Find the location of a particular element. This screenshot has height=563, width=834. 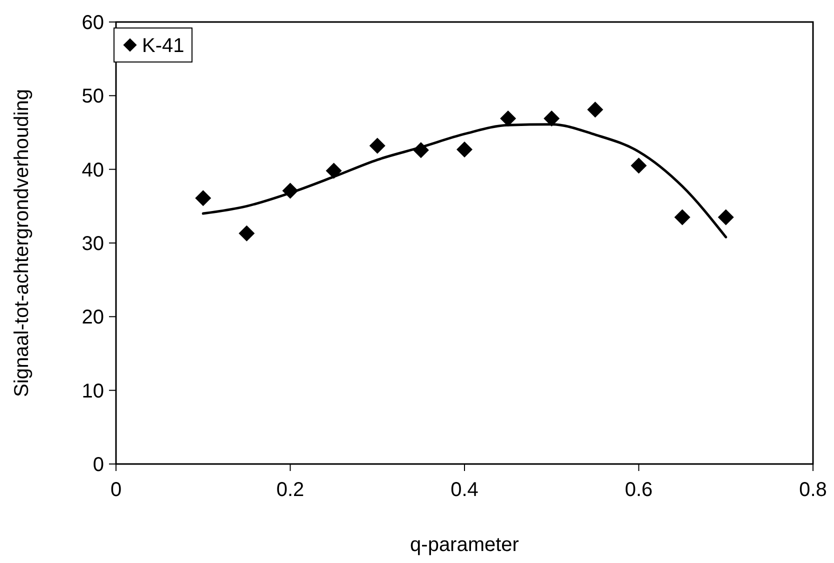

y-axis-title: Signaal-tot-achtergrondverhouding is located at coordinates (22, 243).